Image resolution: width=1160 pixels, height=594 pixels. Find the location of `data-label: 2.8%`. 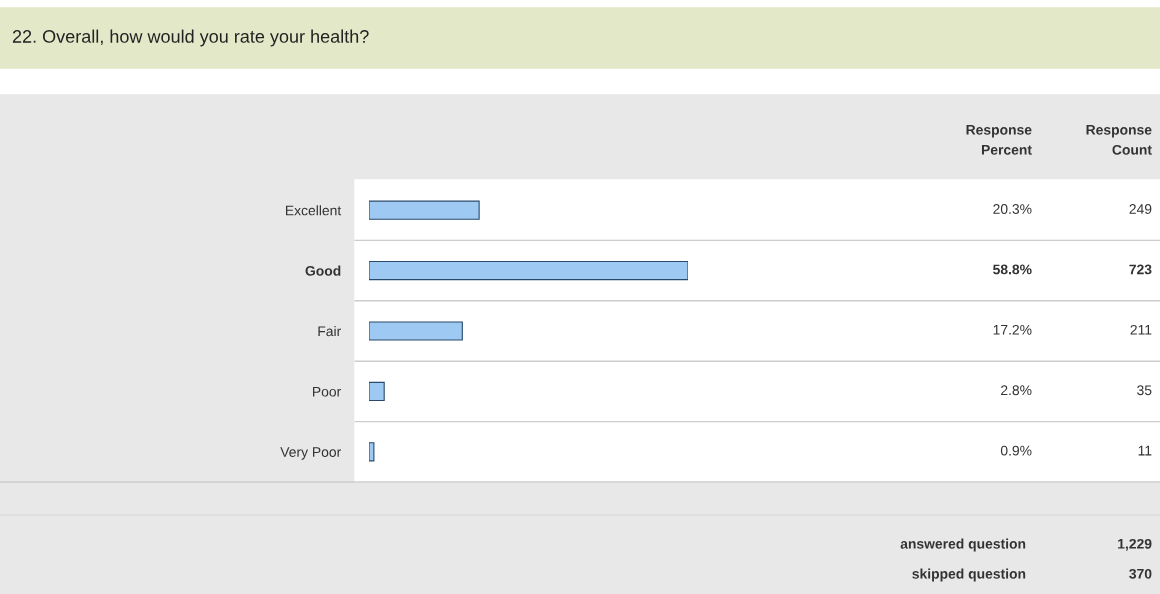

data-label: 2.8% is located at coordinates (1016, 390).